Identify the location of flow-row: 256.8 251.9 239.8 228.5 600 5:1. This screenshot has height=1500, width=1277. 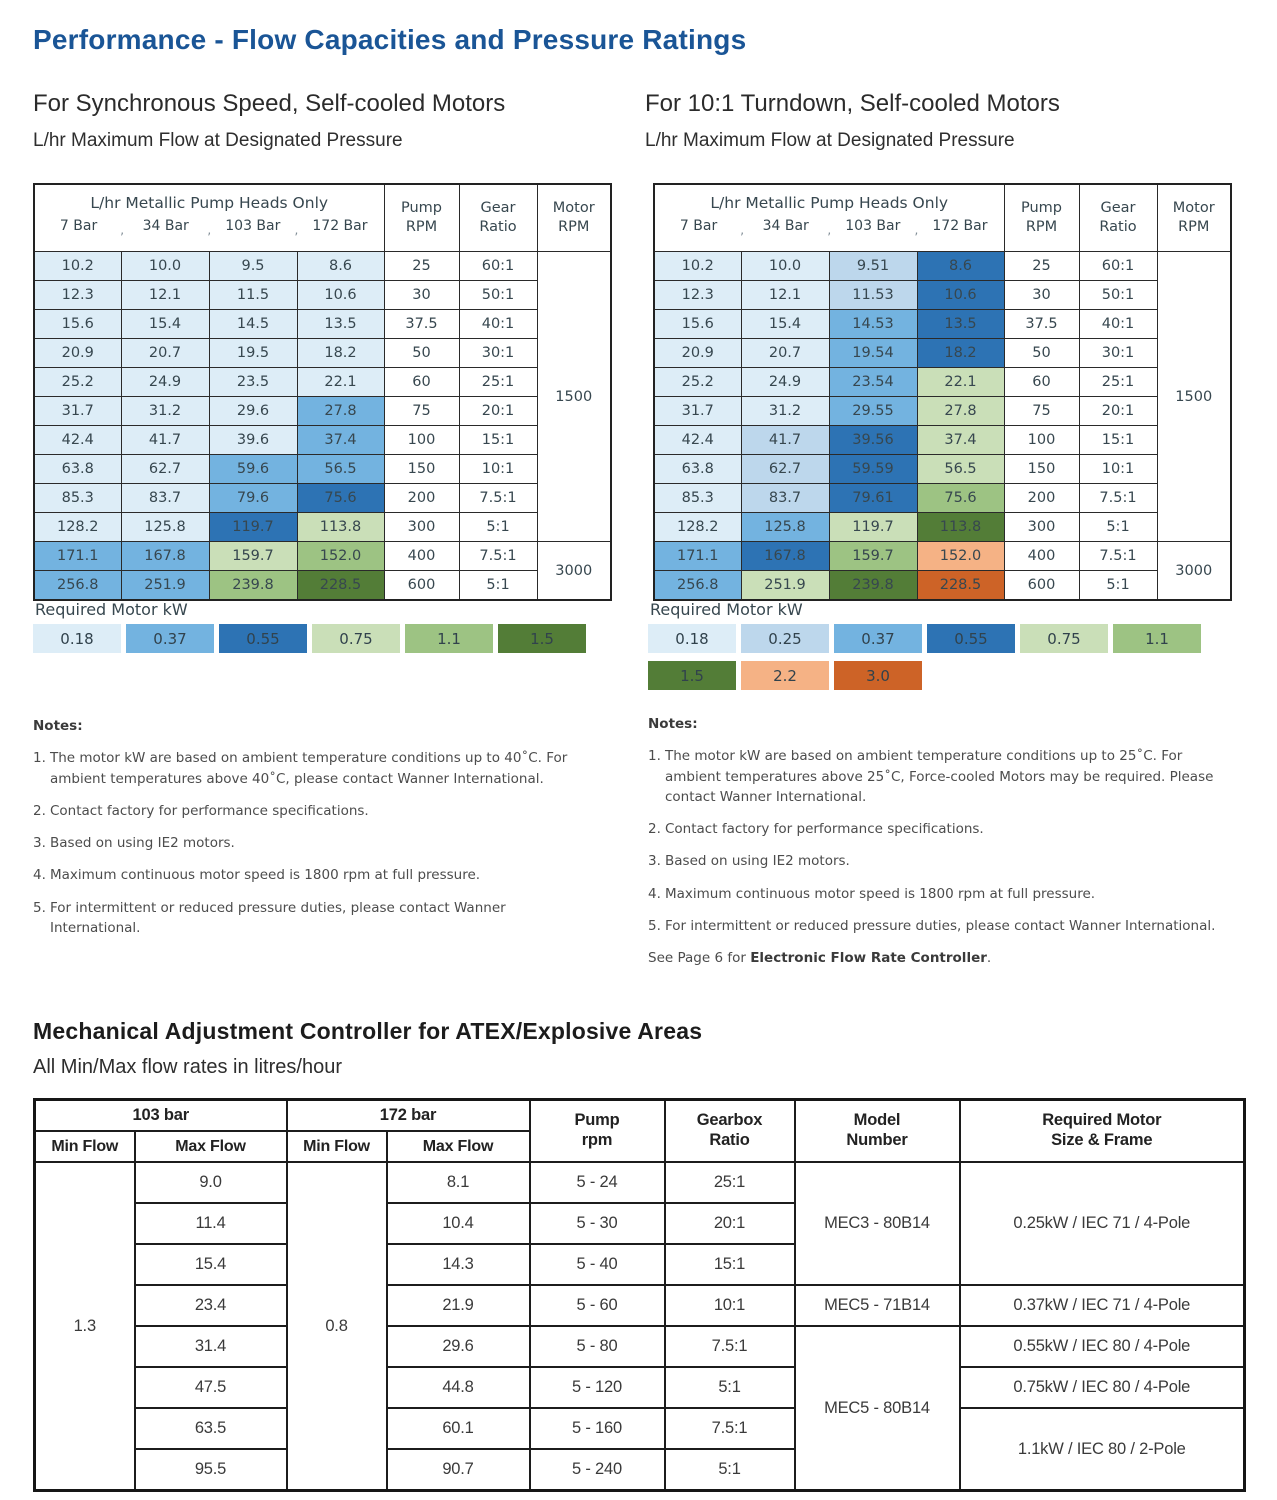
(942, 585).